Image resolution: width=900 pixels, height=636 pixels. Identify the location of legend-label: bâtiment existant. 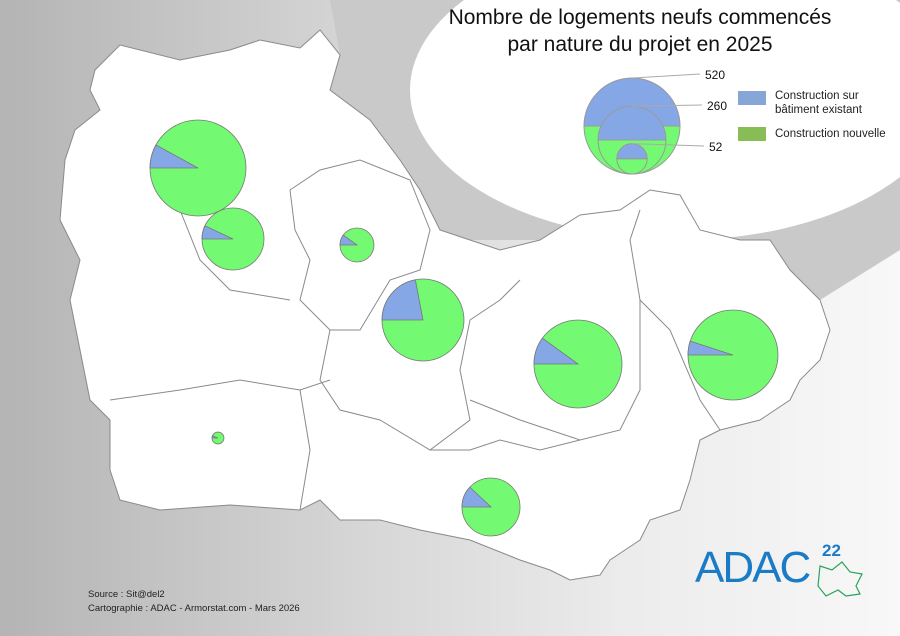
(818, 110).